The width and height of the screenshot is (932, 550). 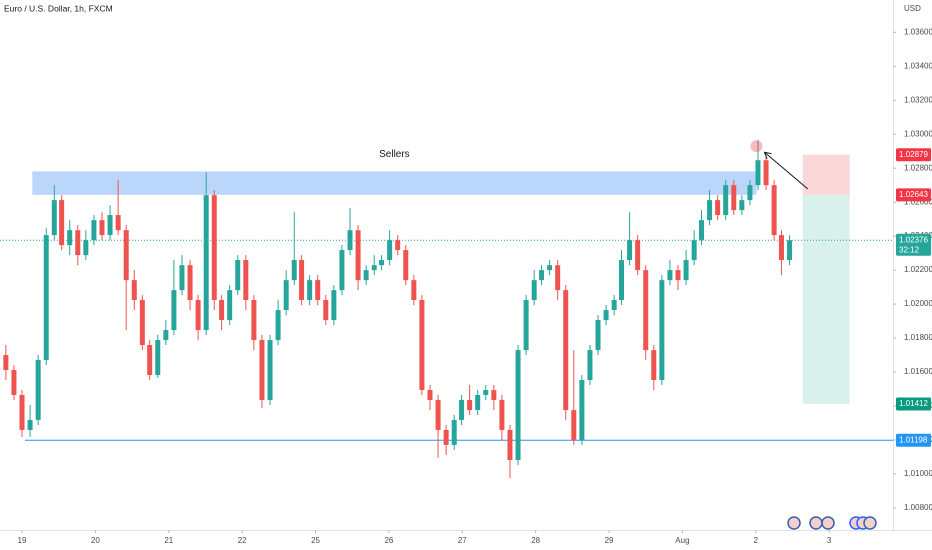 What do you see at coordinates (918, 31) in the screenshot?
I see `y-tick-label: 1.03600` at bounding box center [918, 31].